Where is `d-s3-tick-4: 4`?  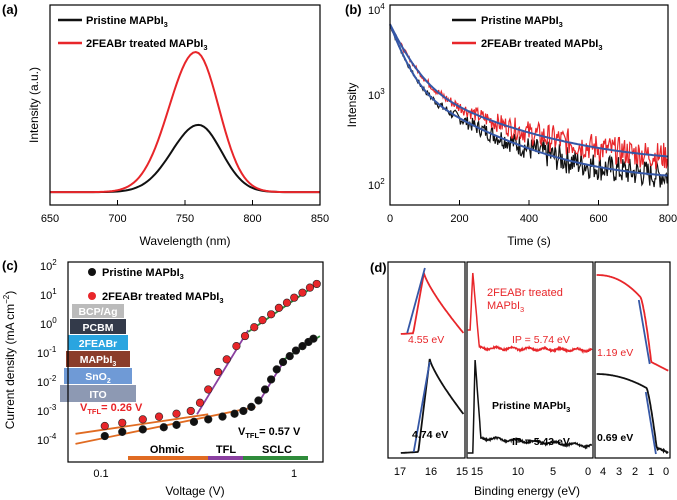
d-s3-tick-4: 4 is located at coordinates (603, 472).